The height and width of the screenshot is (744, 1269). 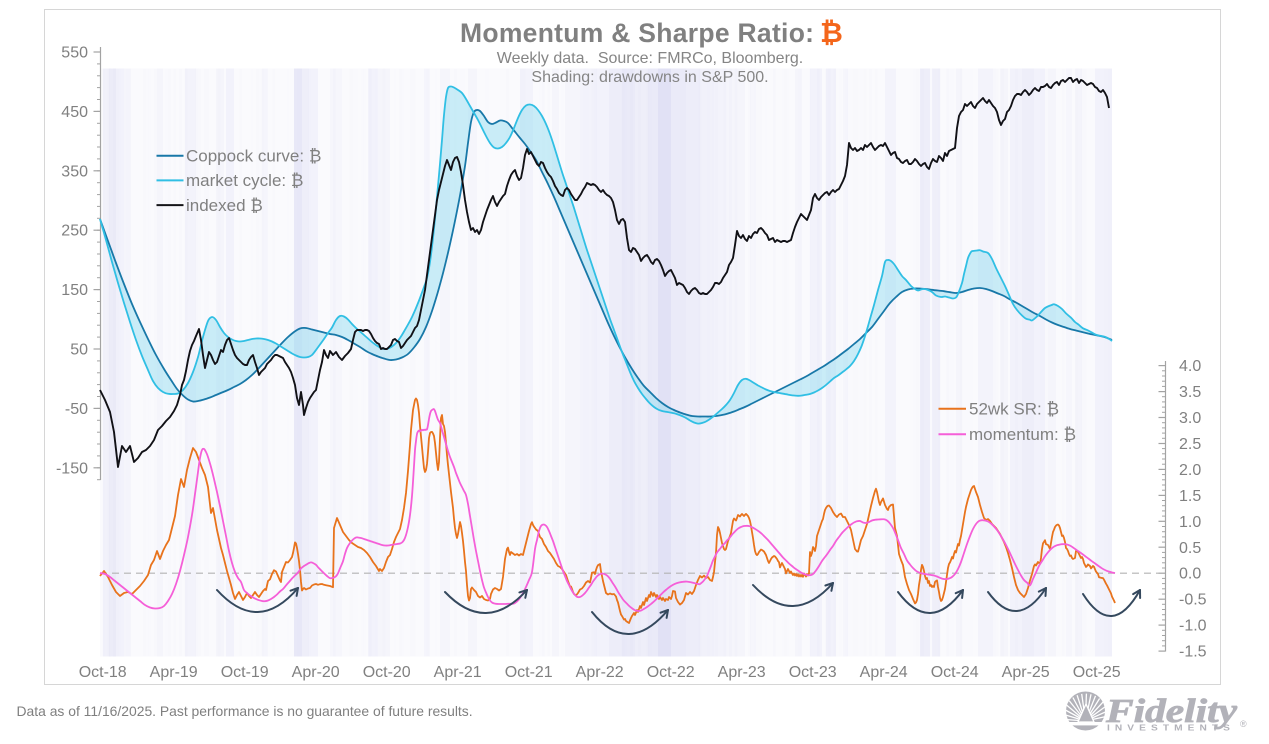 I want to click on svg-text: indexed ₿, so click(x=224, y=205).